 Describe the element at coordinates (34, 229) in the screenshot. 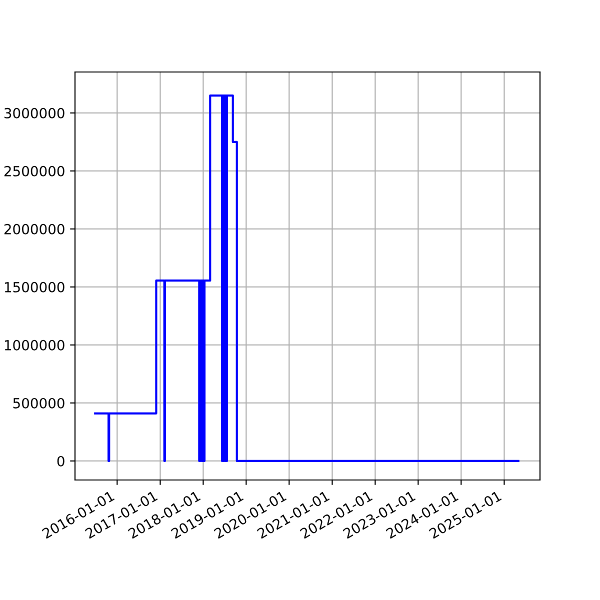

I see `y-tick-label: 2000000` at that location.